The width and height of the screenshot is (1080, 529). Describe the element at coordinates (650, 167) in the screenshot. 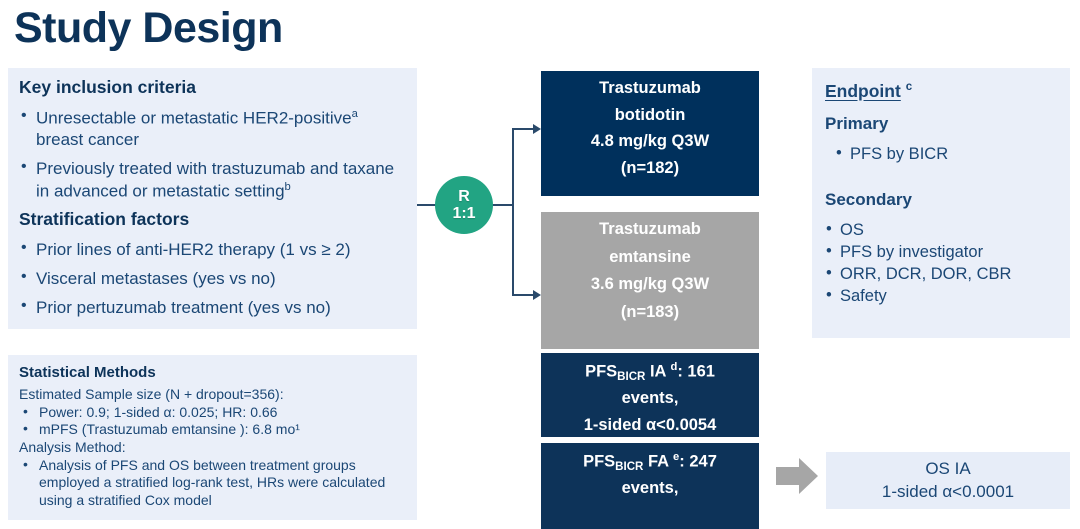

I see `arm-line: (n=182)` at that location.